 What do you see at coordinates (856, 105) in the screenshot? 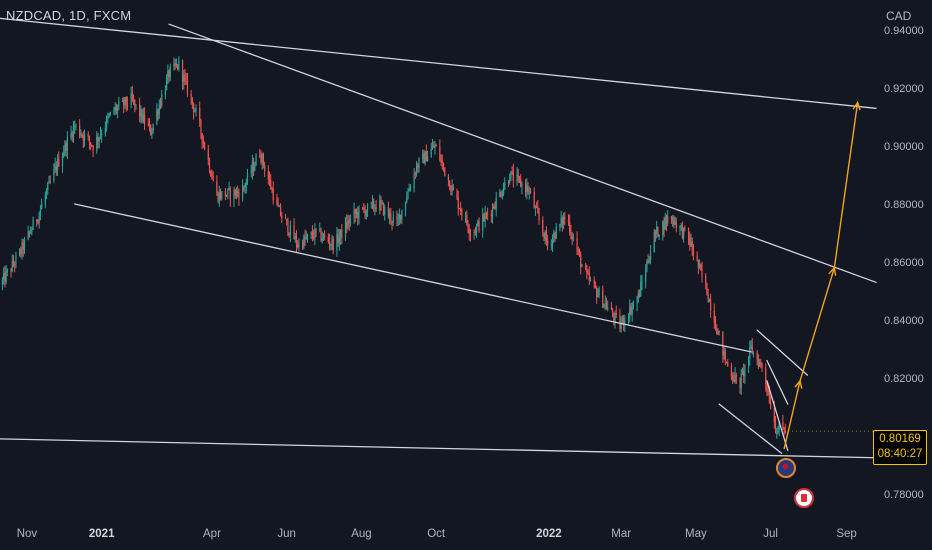
I see `projection-arrow-icon` at bounding box center [856, 105].